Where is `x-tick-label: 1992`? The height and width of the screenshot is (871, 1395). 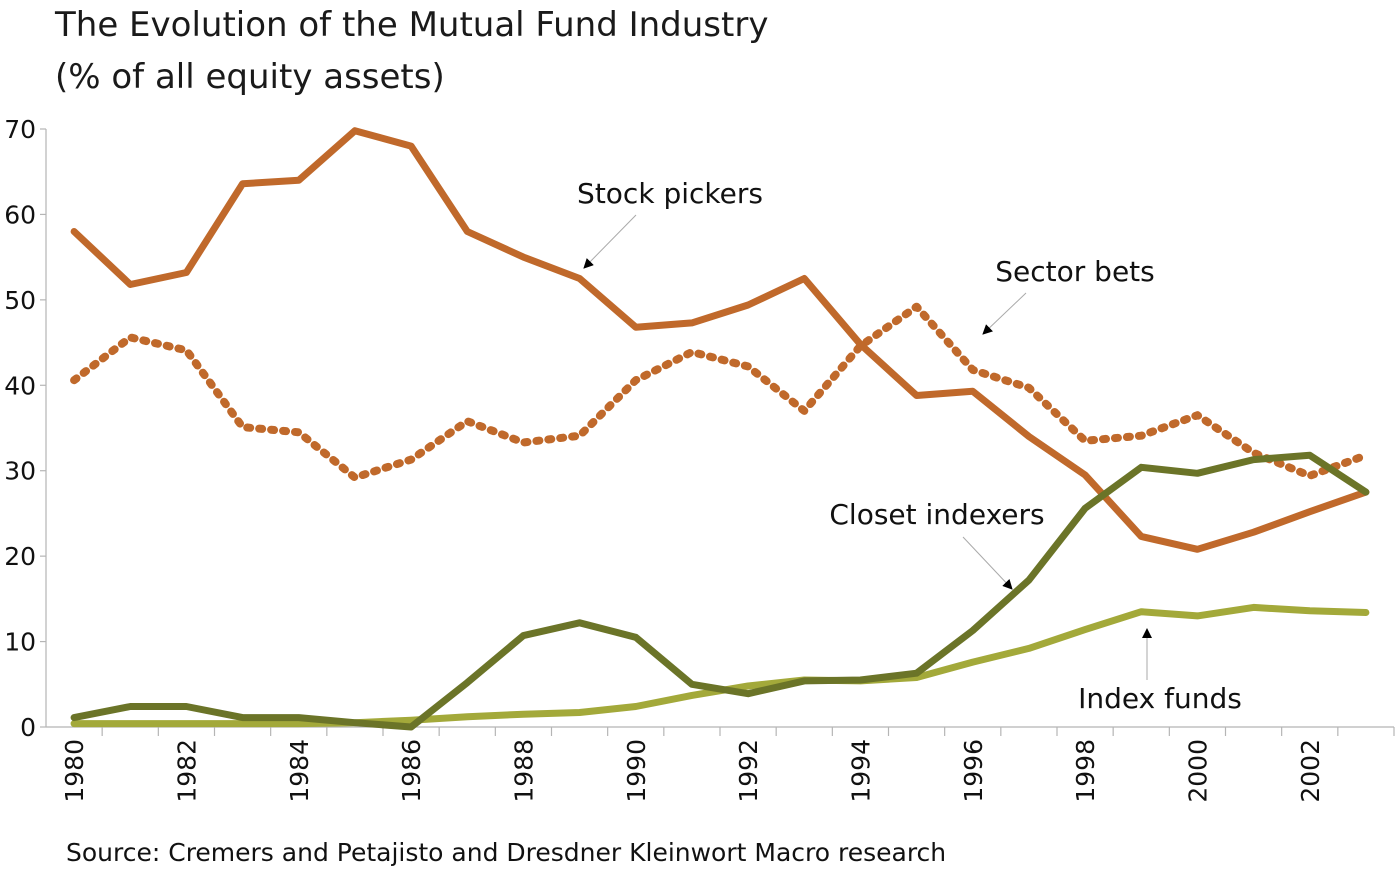 x-tick-label: 1992 is located at coordinates (748, 771).